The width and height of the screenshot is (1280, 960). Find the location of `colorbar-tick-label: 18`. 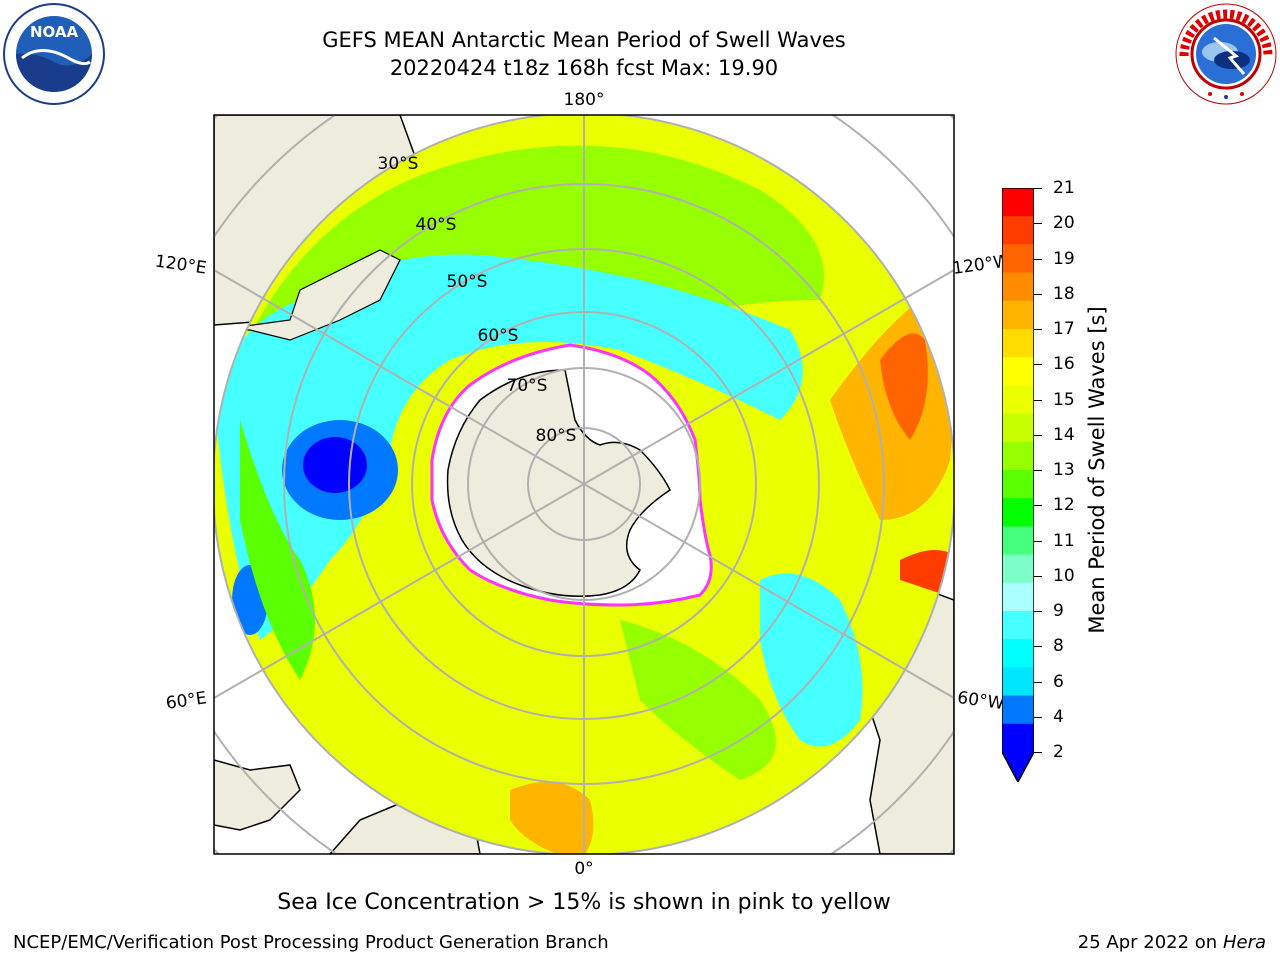

colorbar-tick-label: 18 is located at coordinates (1064, 293).